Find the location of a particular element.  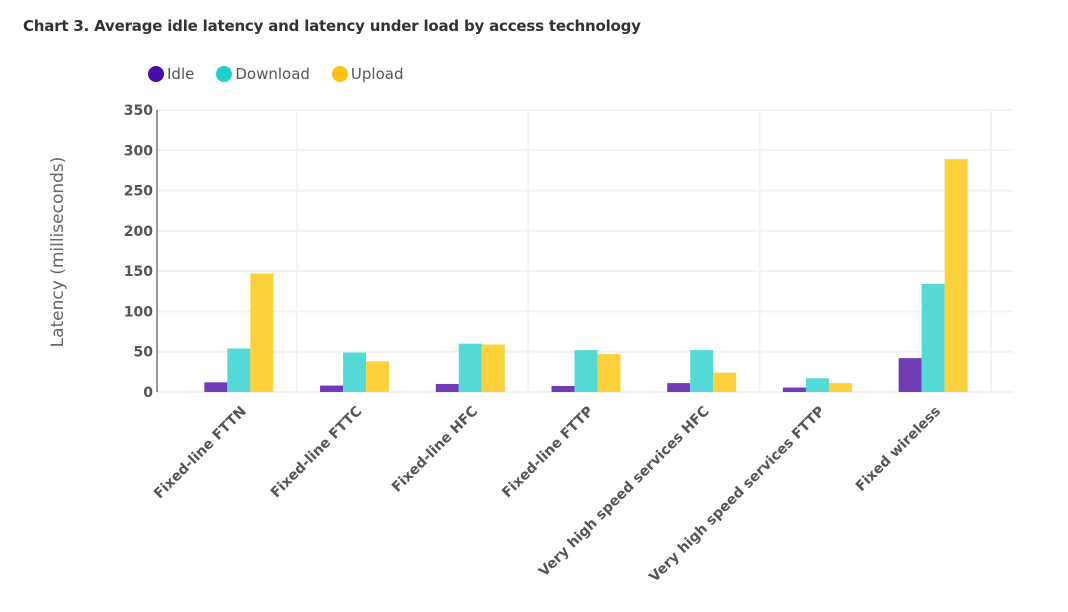

x-tick-label: Fixed-line FTTP is located at coordinates (548, 453).